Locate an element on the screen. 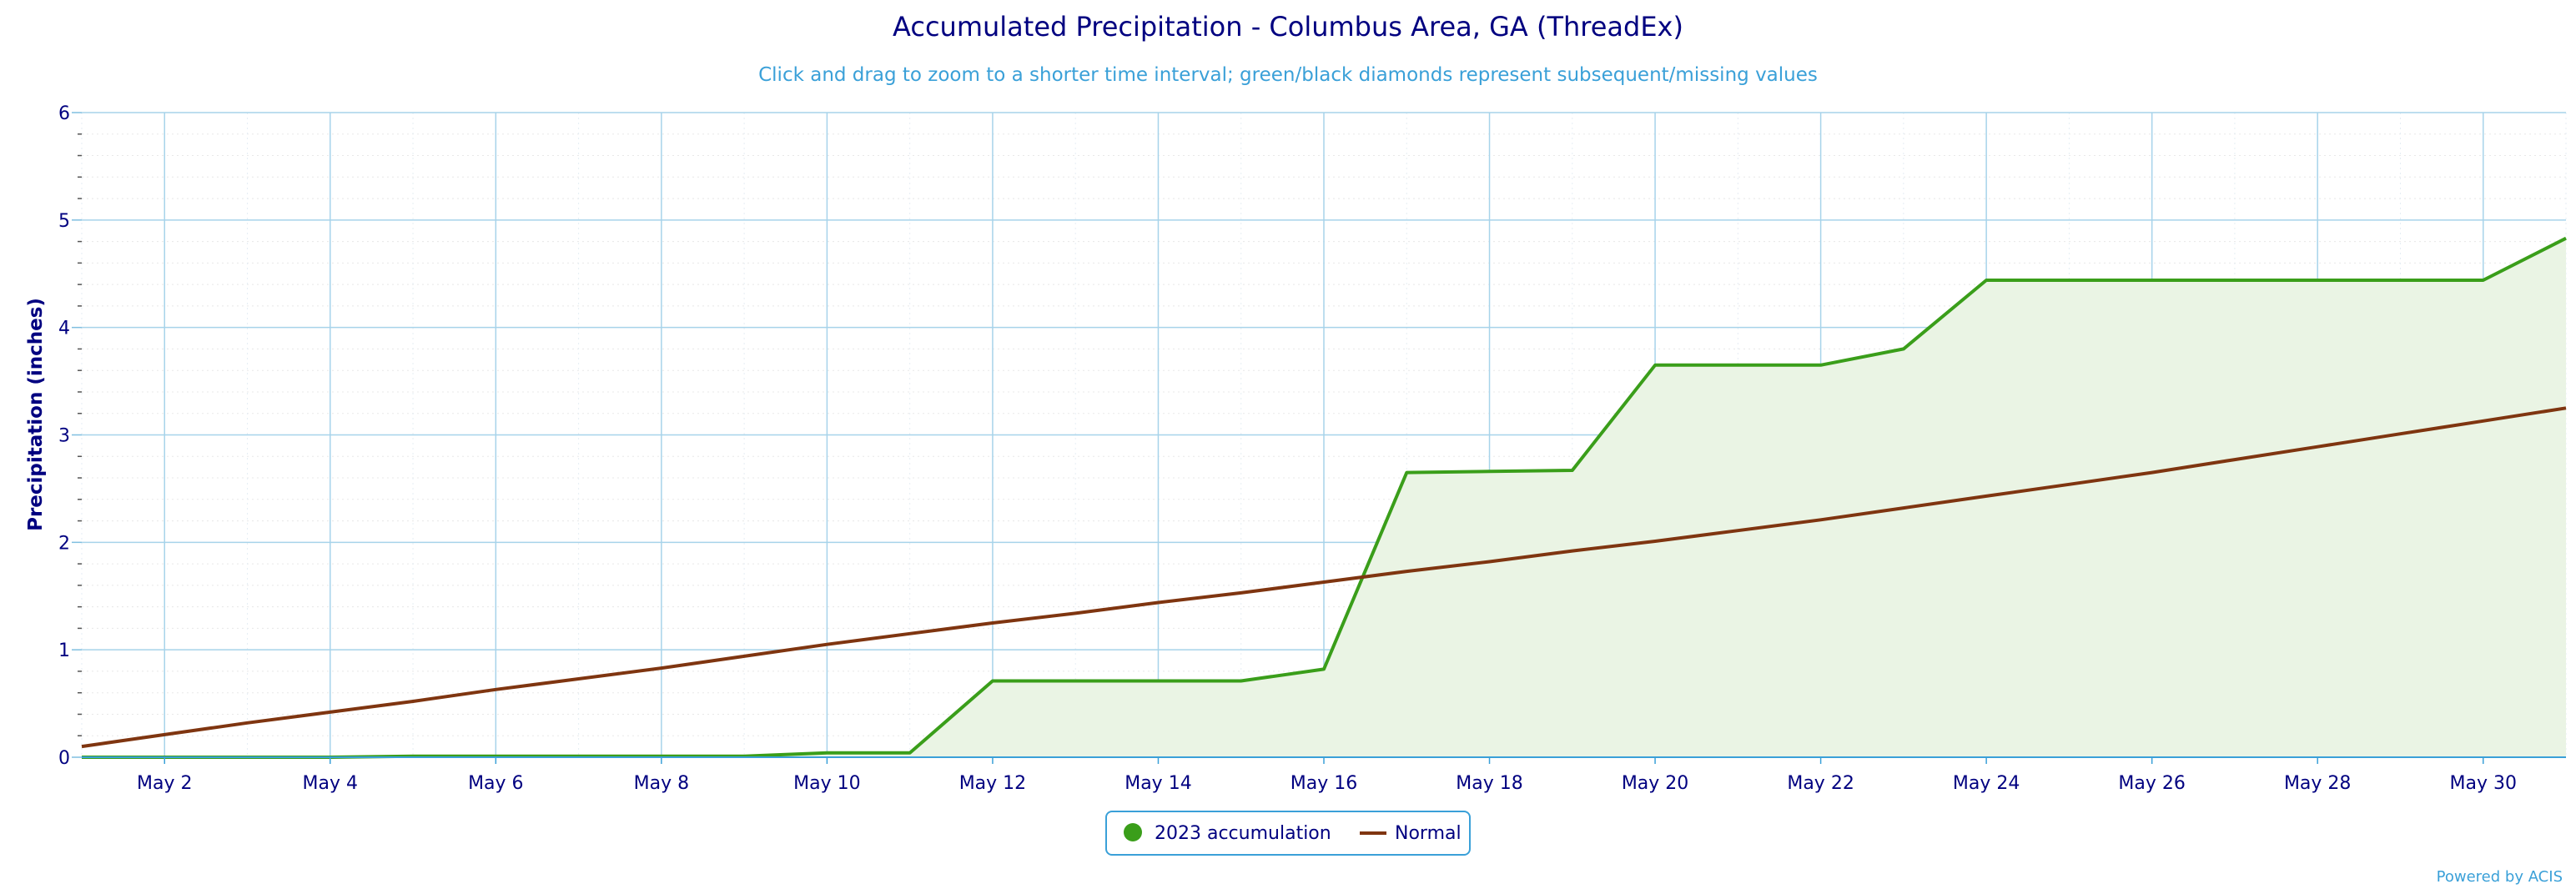 The width and height of the screenshot is (2576, 889). x-tick-label: May 22 is located at coordinates (1820, 783).